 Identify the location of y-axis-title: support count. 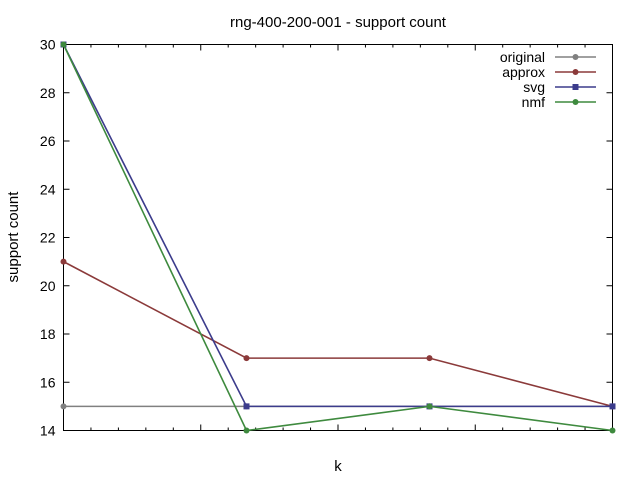
(13, 237).